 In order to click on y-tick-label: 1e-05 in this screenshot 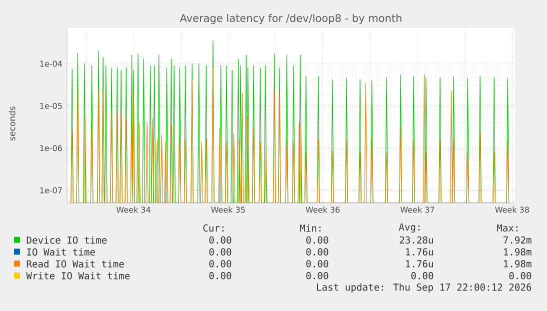, I will do `click(51, 105)`.